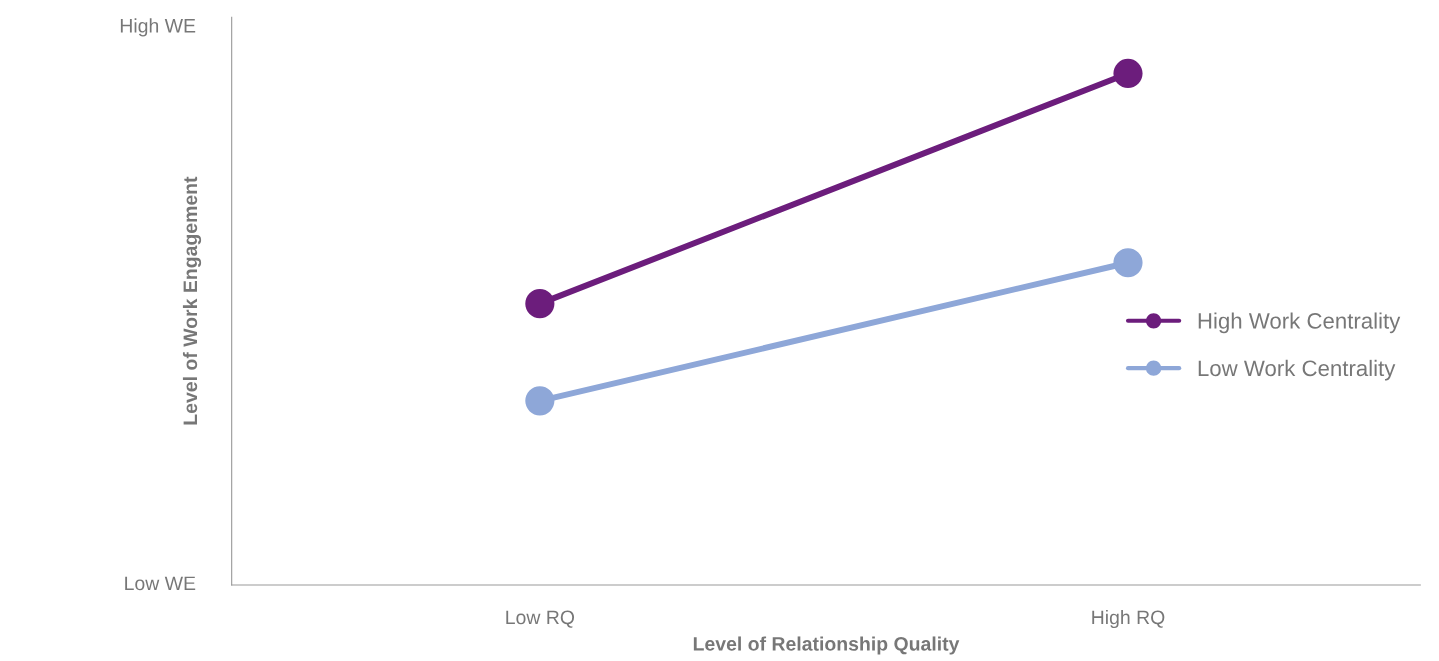  What do you see at coordinates (1299, 323) in the screenshot?
I see `legend-label: High Work Centrality` at bounding box center [1299, 323].